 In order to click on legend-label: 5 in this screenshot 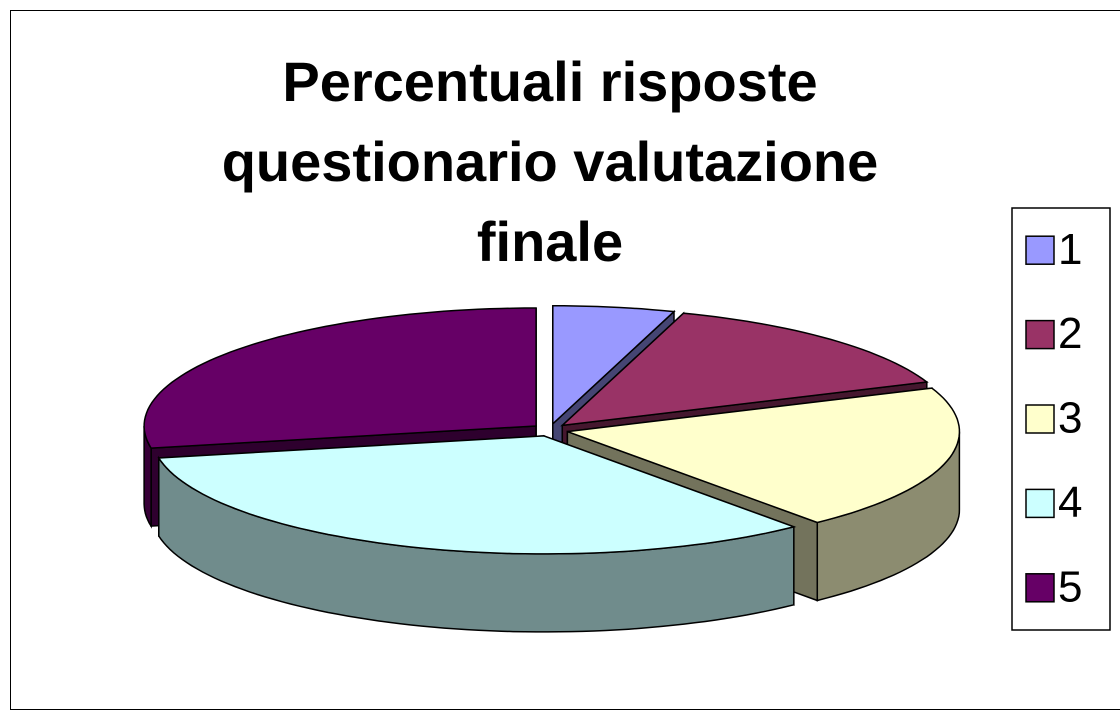, I will do `click(1070, 586)`.